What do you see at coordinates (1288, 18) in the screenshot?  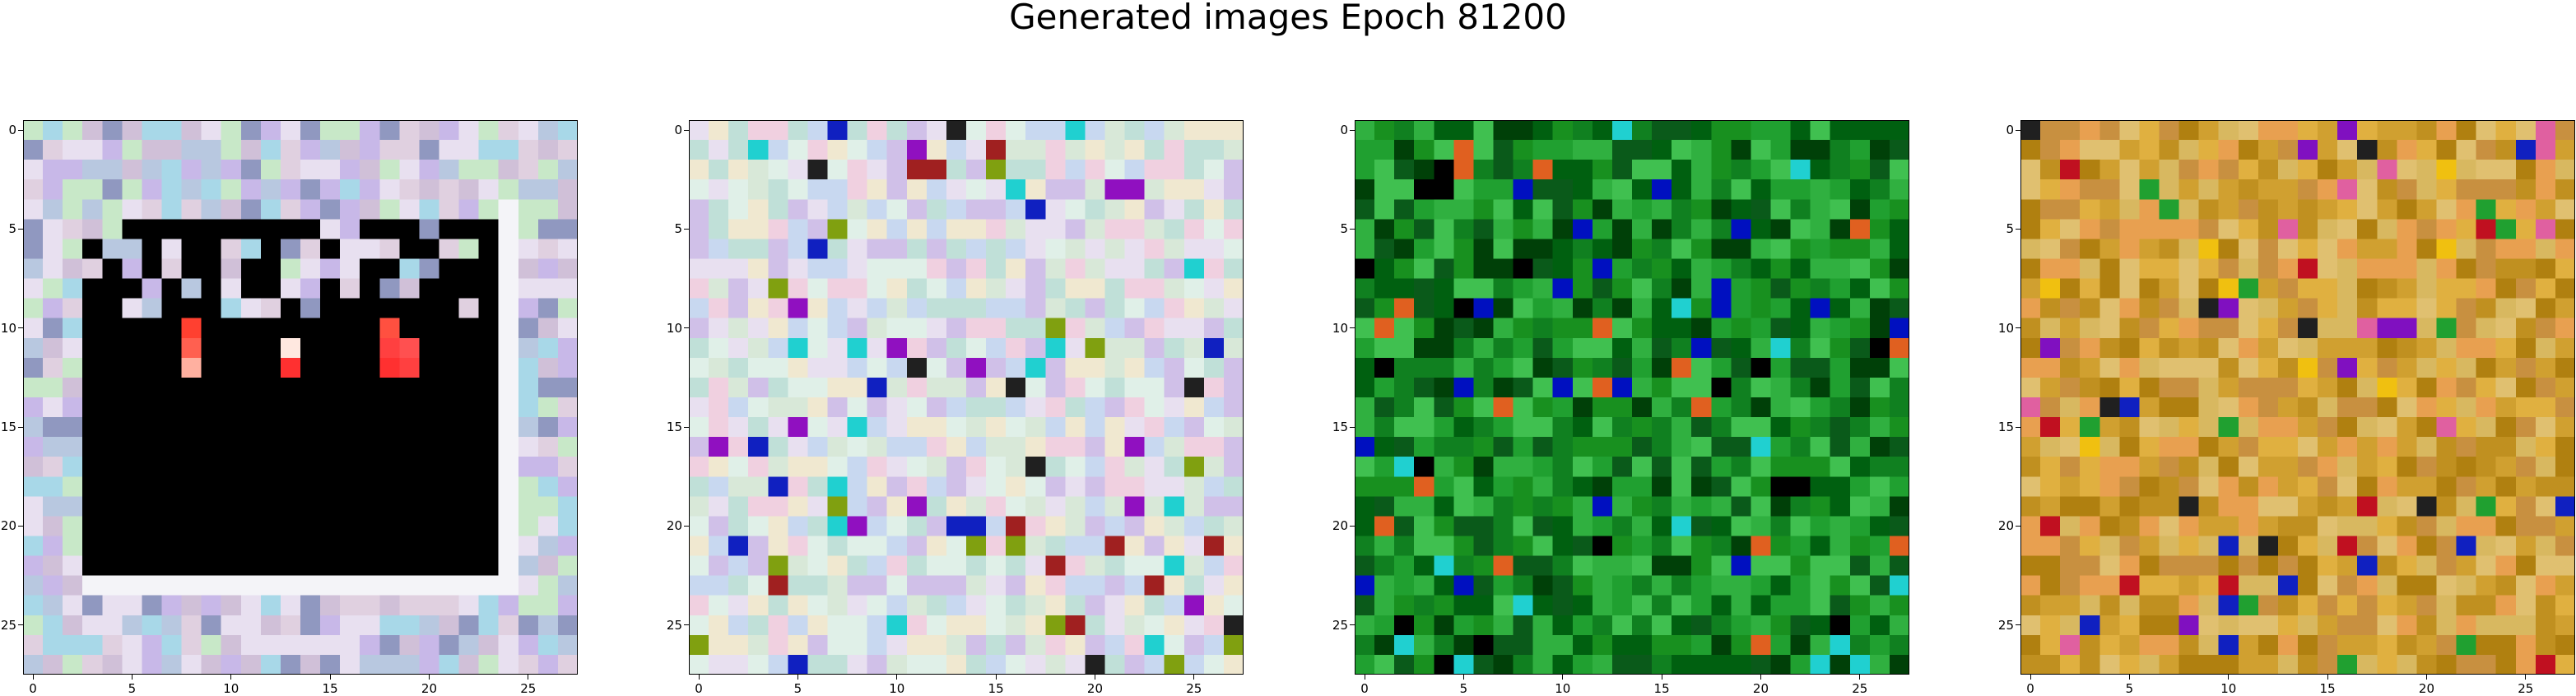 I see `figure-title: Generated images Epoch 81200` at bounding box center [1288, 18].